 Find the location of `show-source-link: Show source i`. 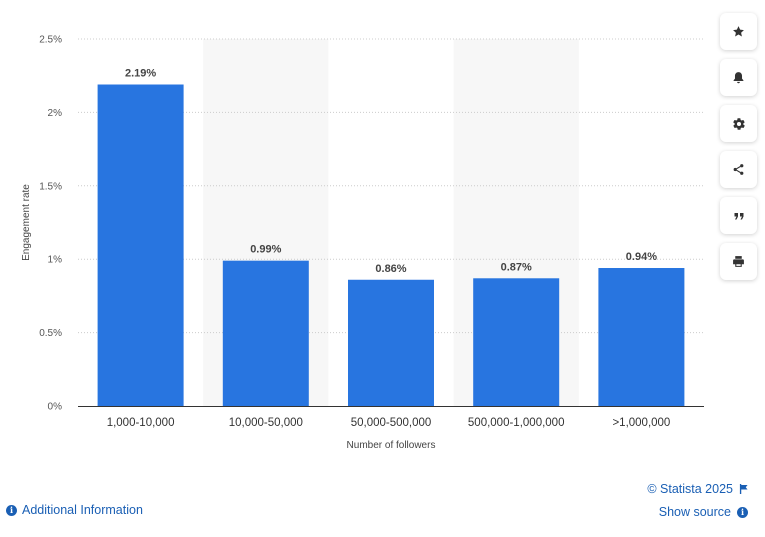

show-source-link: Show source i is located at coordinates (703, 512).